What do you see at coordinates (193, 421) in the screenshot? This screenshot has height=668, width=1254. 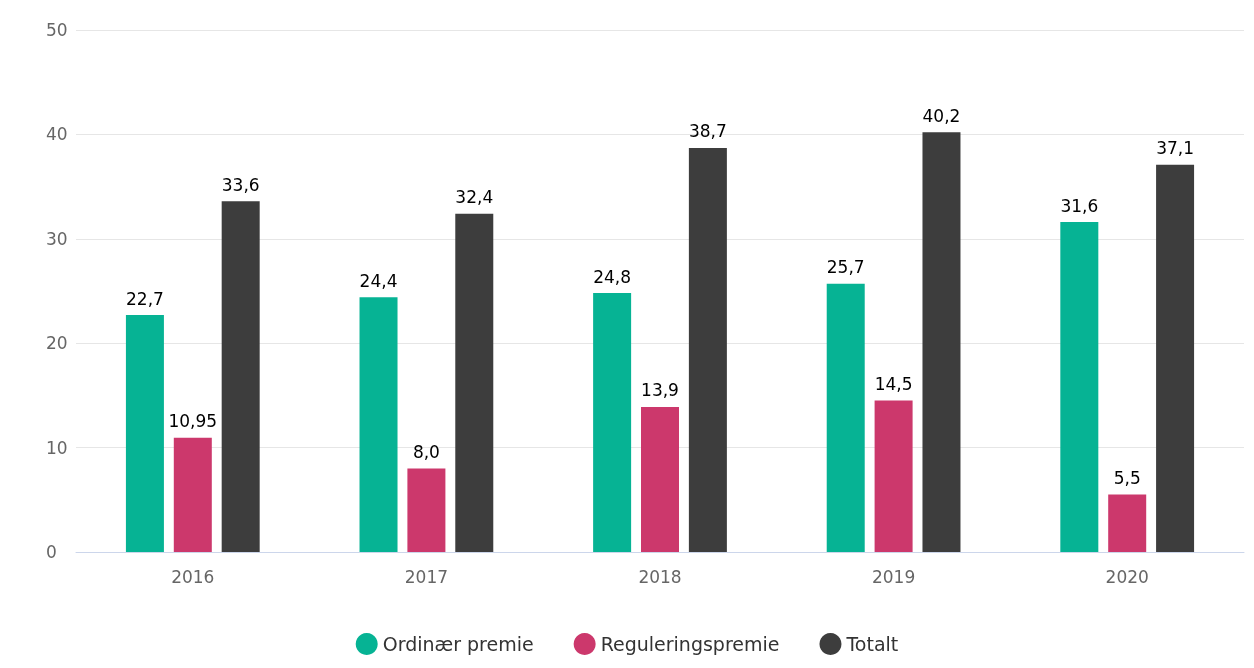 I see `data-label: 10,95` at bounding box center [193, 421].